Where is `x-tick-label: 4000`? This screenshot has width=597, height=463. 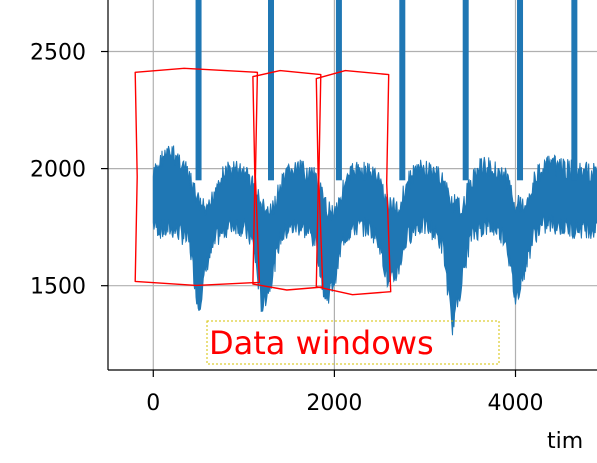
x-tick-label: 4000 is located at coordinates (516, 403).